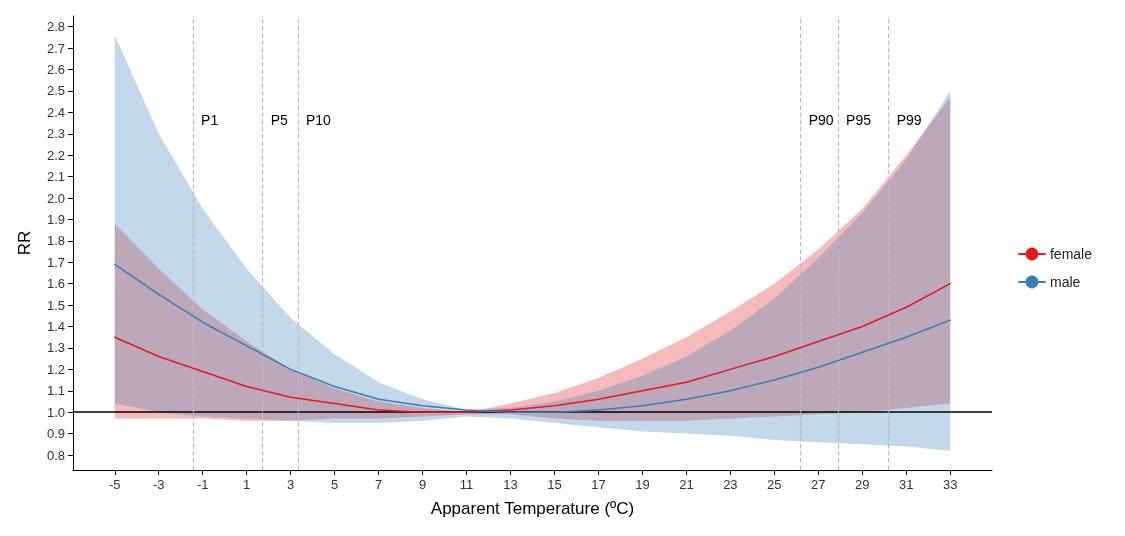 This screenshot has height=536, width=1125. What do you see at coordinates (950, 484) in the screenshot?
I see `x-tick-label: 33` at bounding box center [950, 484].